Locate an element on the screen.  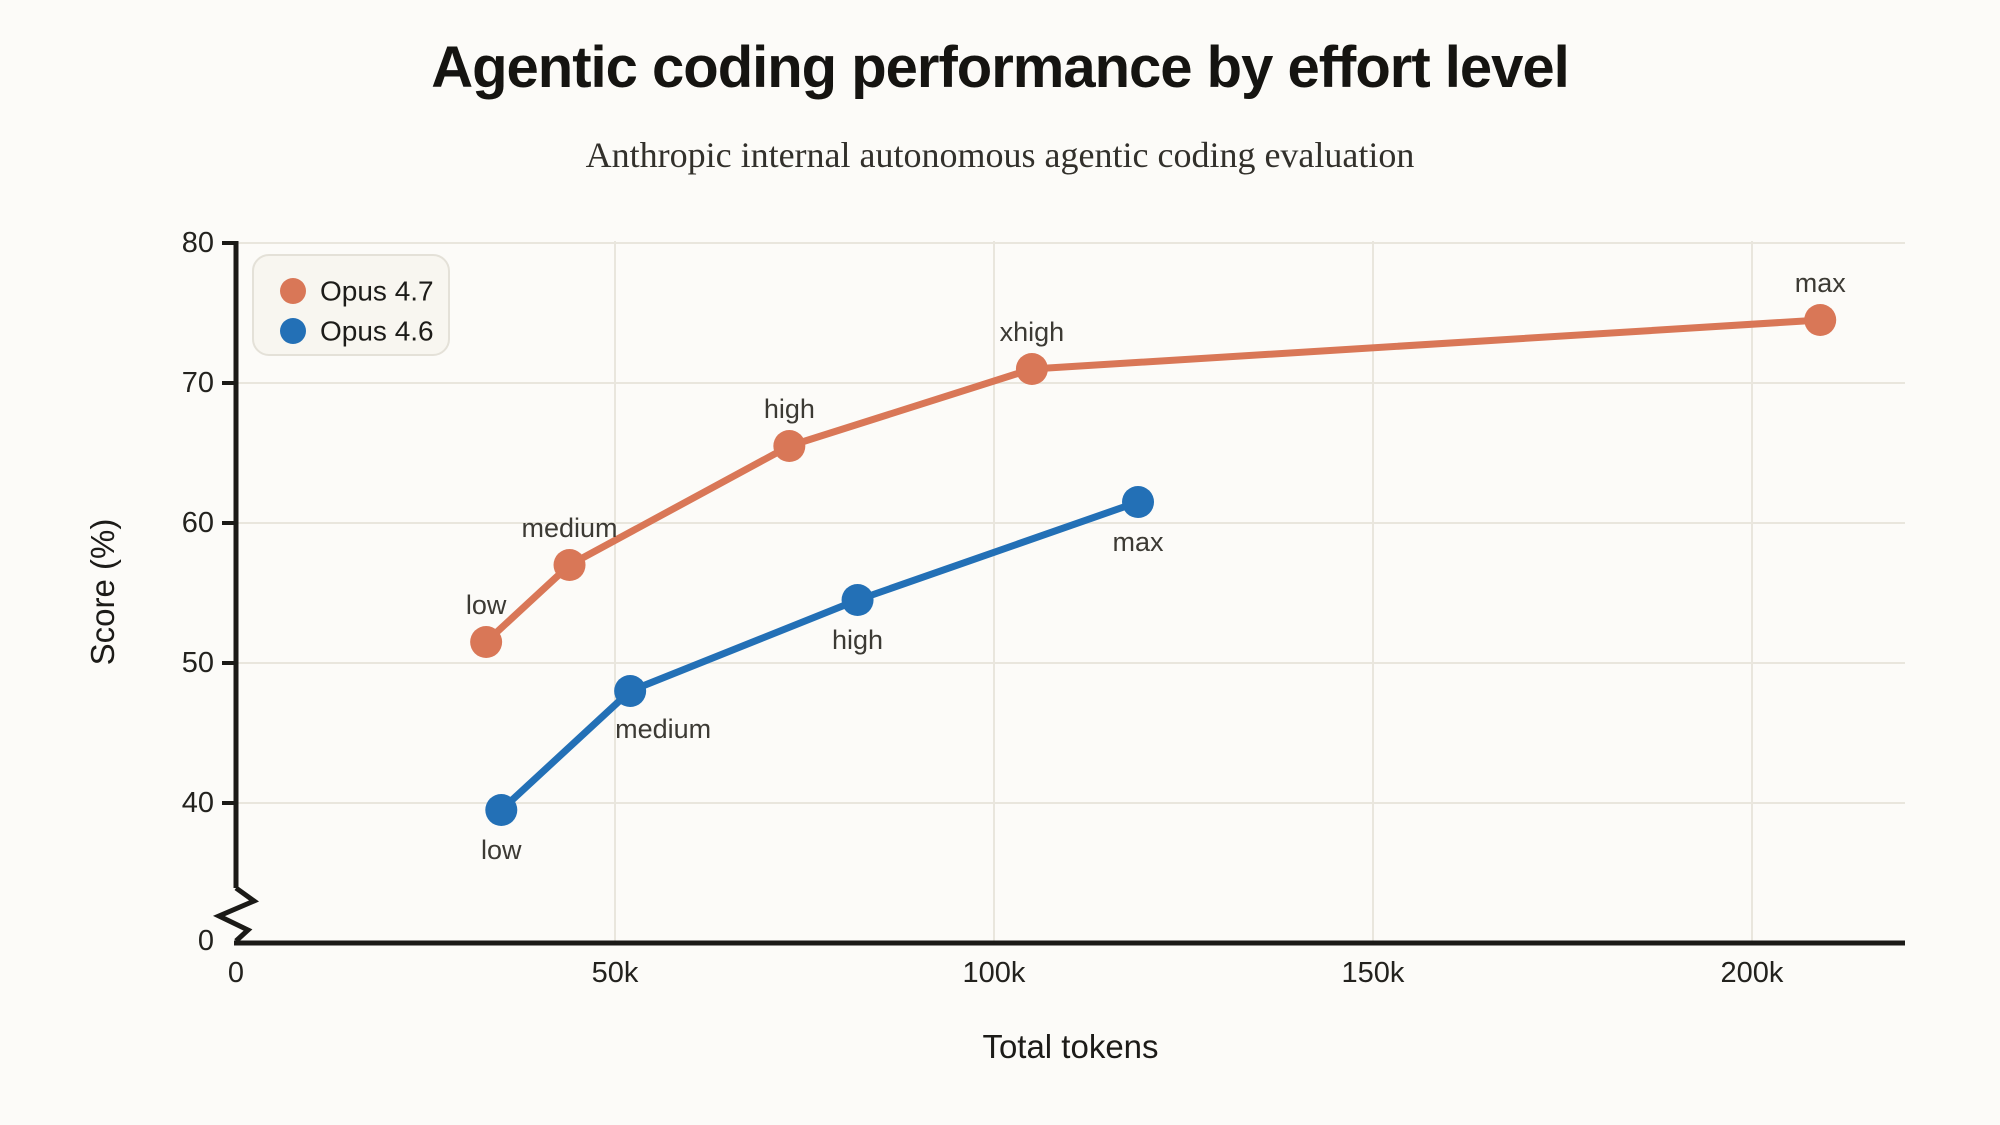
x-tick-label: 0 is located at coordinates (236, 973).